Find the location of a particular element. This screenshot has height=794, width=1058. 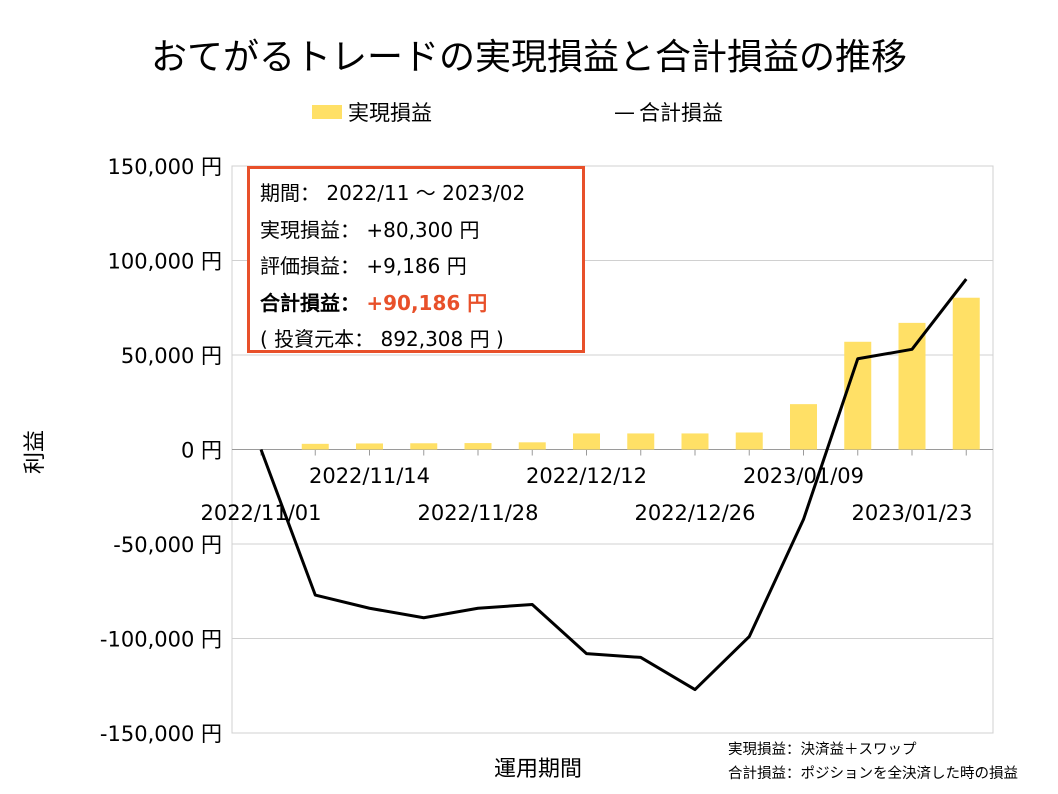

principal-close: ) is located at coordinates (499, 339).